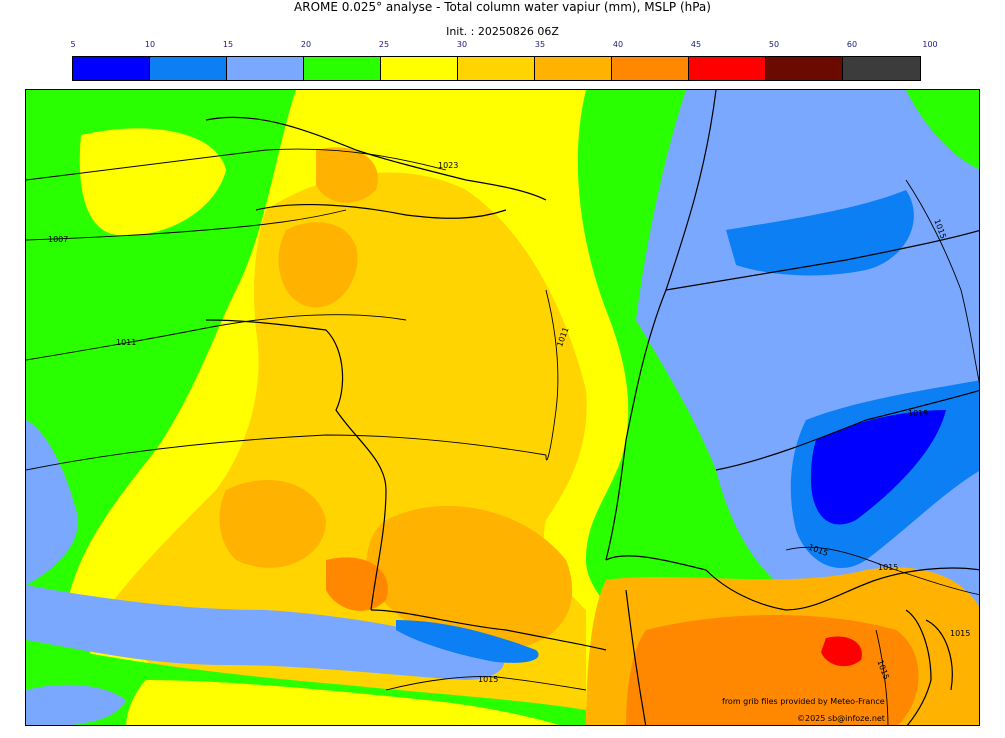 This screenshot has width=1005, height=738. What do you see at coordinates (774, 44) in the screenshot?
I see `colorbar-tick: 50` at bounding box center [774, 44].